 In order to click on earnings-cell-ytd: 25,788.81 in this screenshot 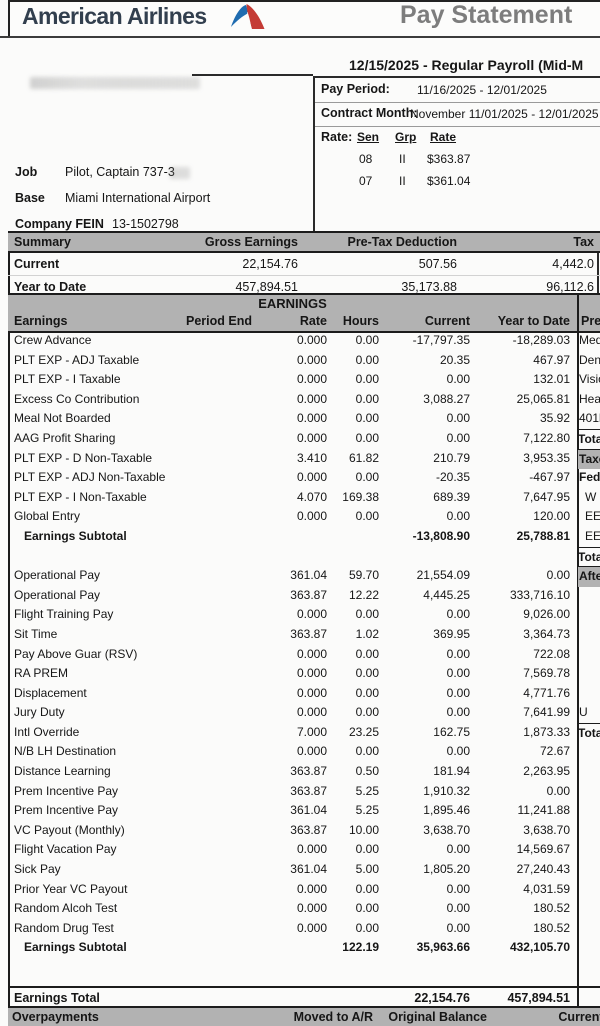, I will do `click(543, 535)`.